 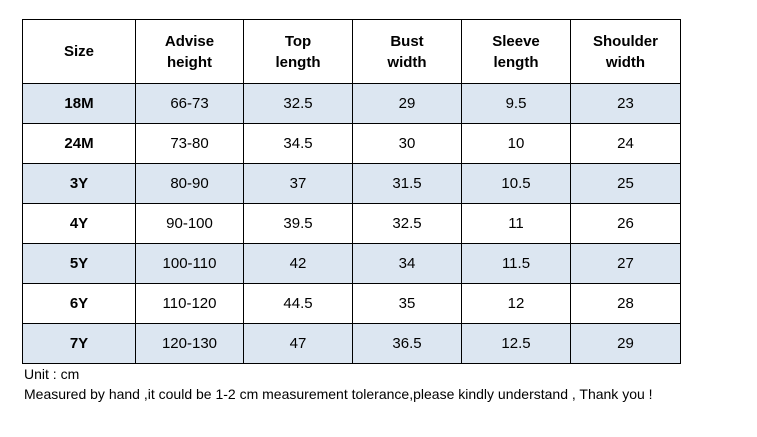 What do you see at coordinates (625, 303) in the screenshot?
I see `value-cell: 28` at bounding box center [625, 303].